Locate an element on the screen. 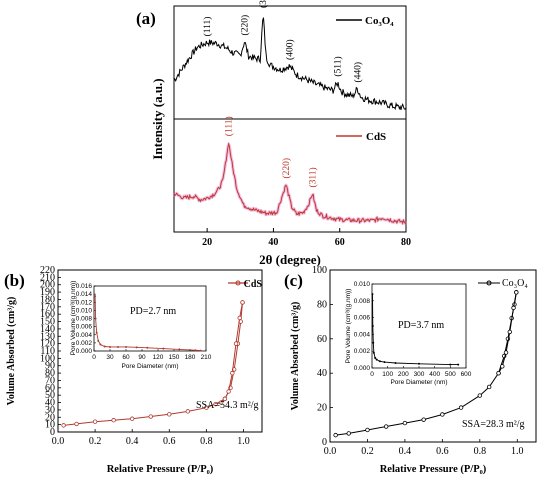  panel-b-letter: (b) is located at coordinates (14, 280).